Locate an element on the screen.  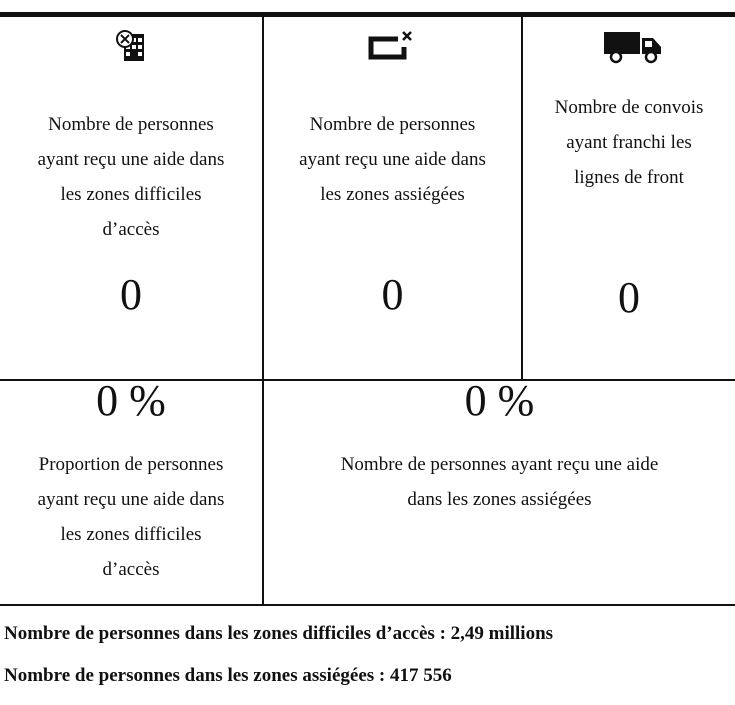
blocked-icon is located at coordinates (390, 45).